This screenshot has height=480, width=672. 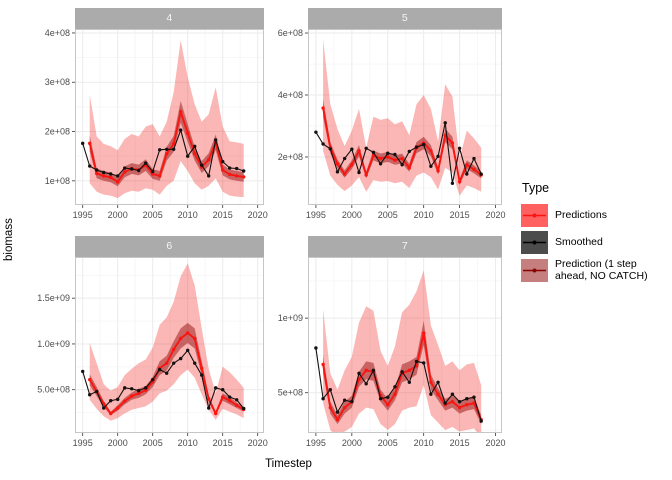 I want to click on legend-label: Predictions, so click(x=581, y=215).